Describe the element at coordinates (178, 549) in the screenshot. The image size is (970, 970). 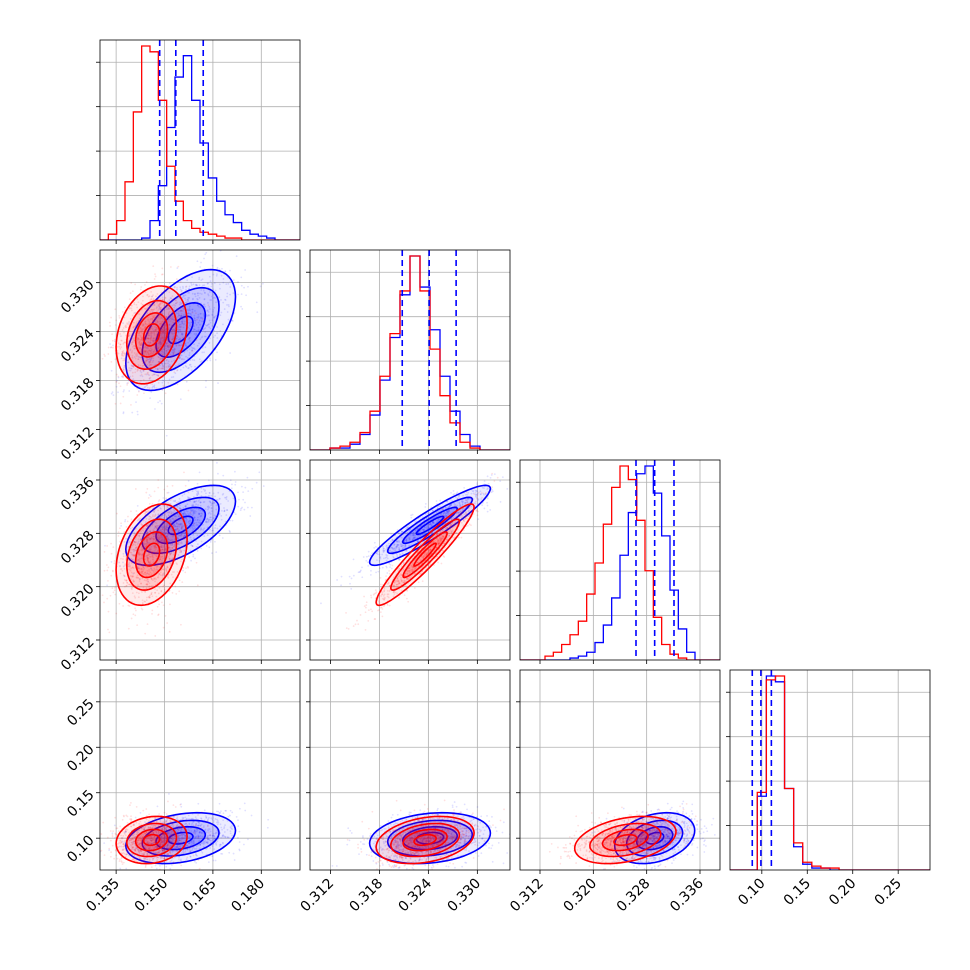
I see `panel-content` at that location.